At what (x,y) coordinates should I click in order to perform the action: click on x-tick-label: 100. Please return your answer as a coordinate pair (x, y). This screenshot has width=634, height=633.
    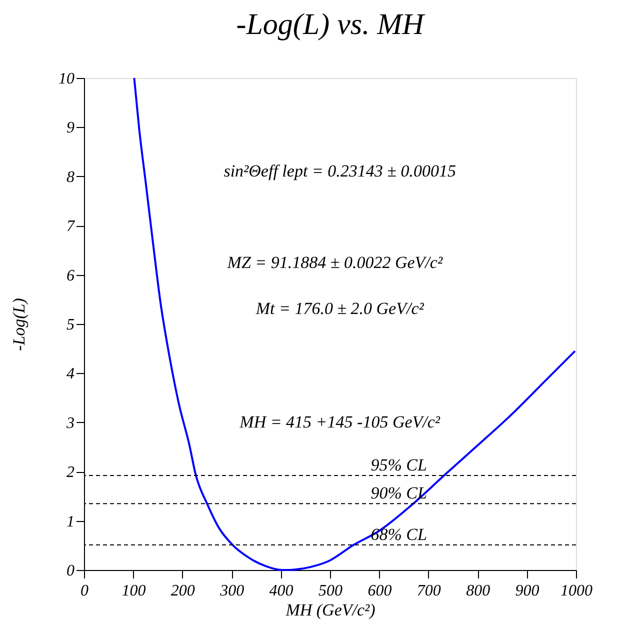
    Looking at the image, I should click on (134, 591).